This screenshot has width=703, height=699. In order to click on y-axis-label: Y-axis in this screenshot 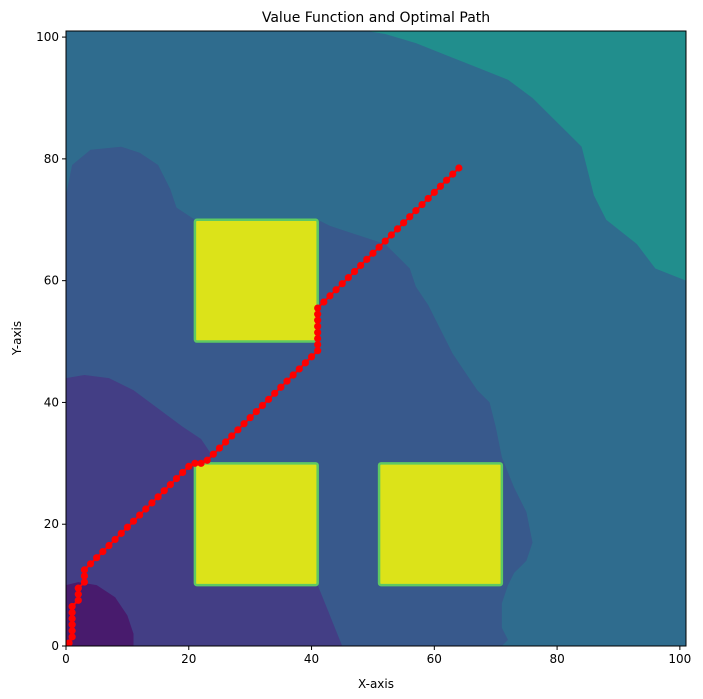, I will do `click(17, 338)`.